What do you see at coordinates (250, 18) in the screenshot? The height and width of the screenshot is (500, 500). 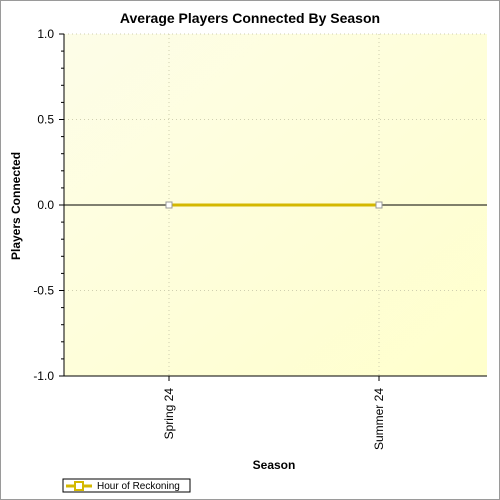 I see `chart-title: Average Players Connected By Season` at bounding box center [250, 18].